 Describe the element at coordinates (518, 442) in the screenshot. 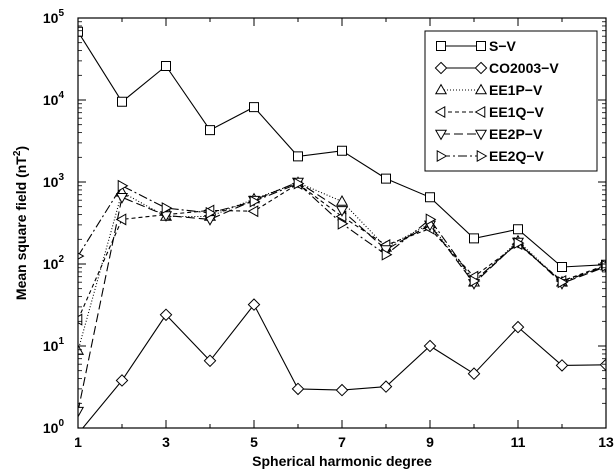

I see `x-tick-label-11: 11` at that location.